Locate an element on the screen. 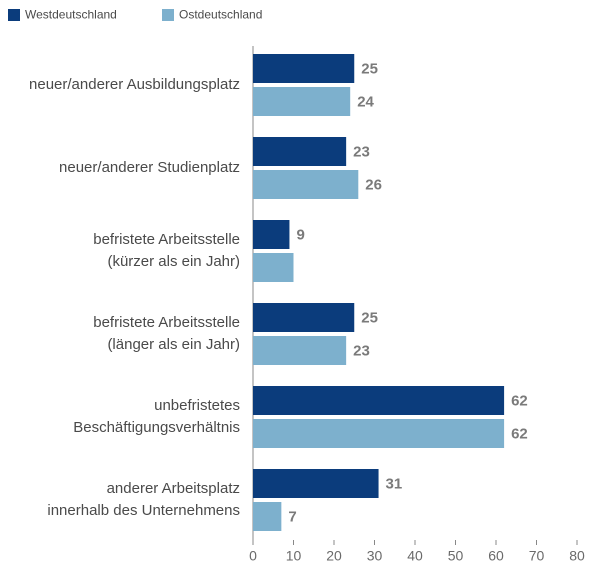 This screenshot has height=569, width=589. x-tick-label: 10 is located at coordinates (294, 556).